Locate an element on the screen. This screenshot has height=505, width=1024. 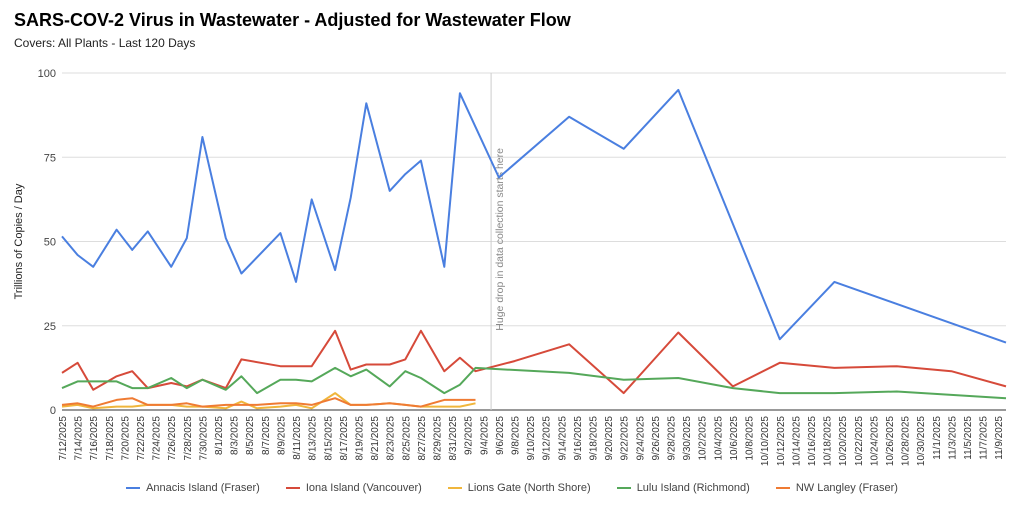
x-tick-label: 9/2/2025 is located at coordinates (469, 435).